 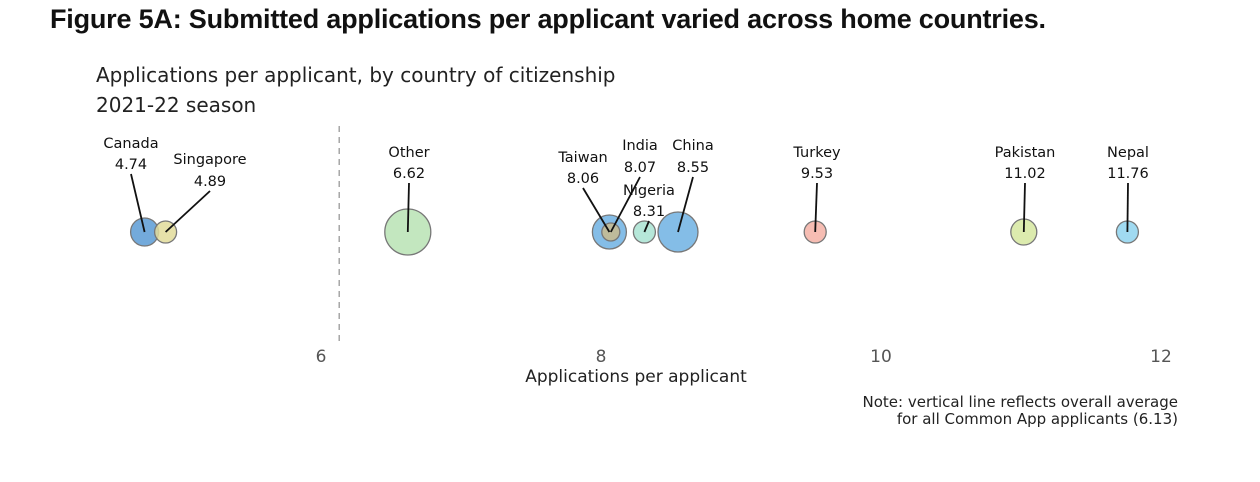 I want to click on point-label-singapore: Singapore, so click(x=209, y=160).